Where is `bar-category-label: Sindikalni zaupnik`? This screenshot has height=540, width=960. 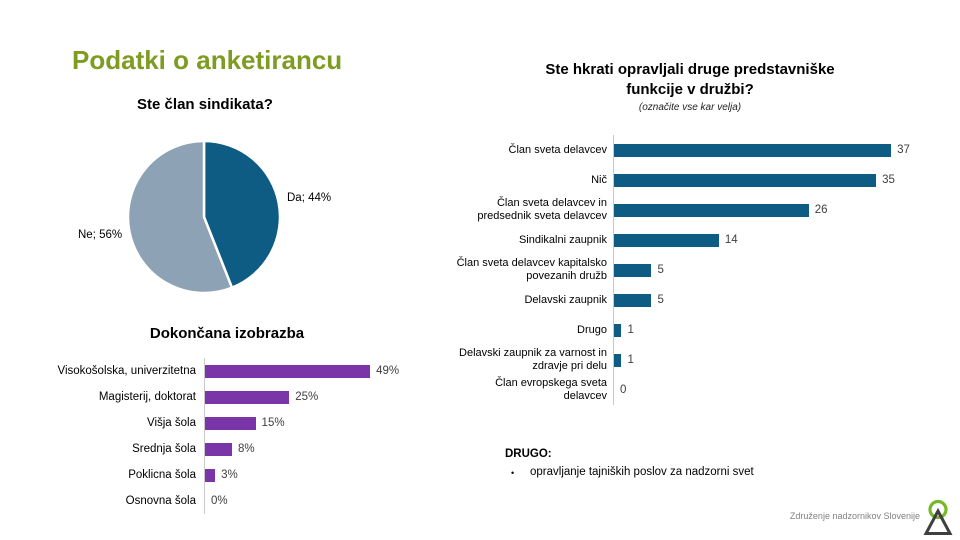
bar-category-label: Sindikalni zaupnik is located at coordinates (562, 239).